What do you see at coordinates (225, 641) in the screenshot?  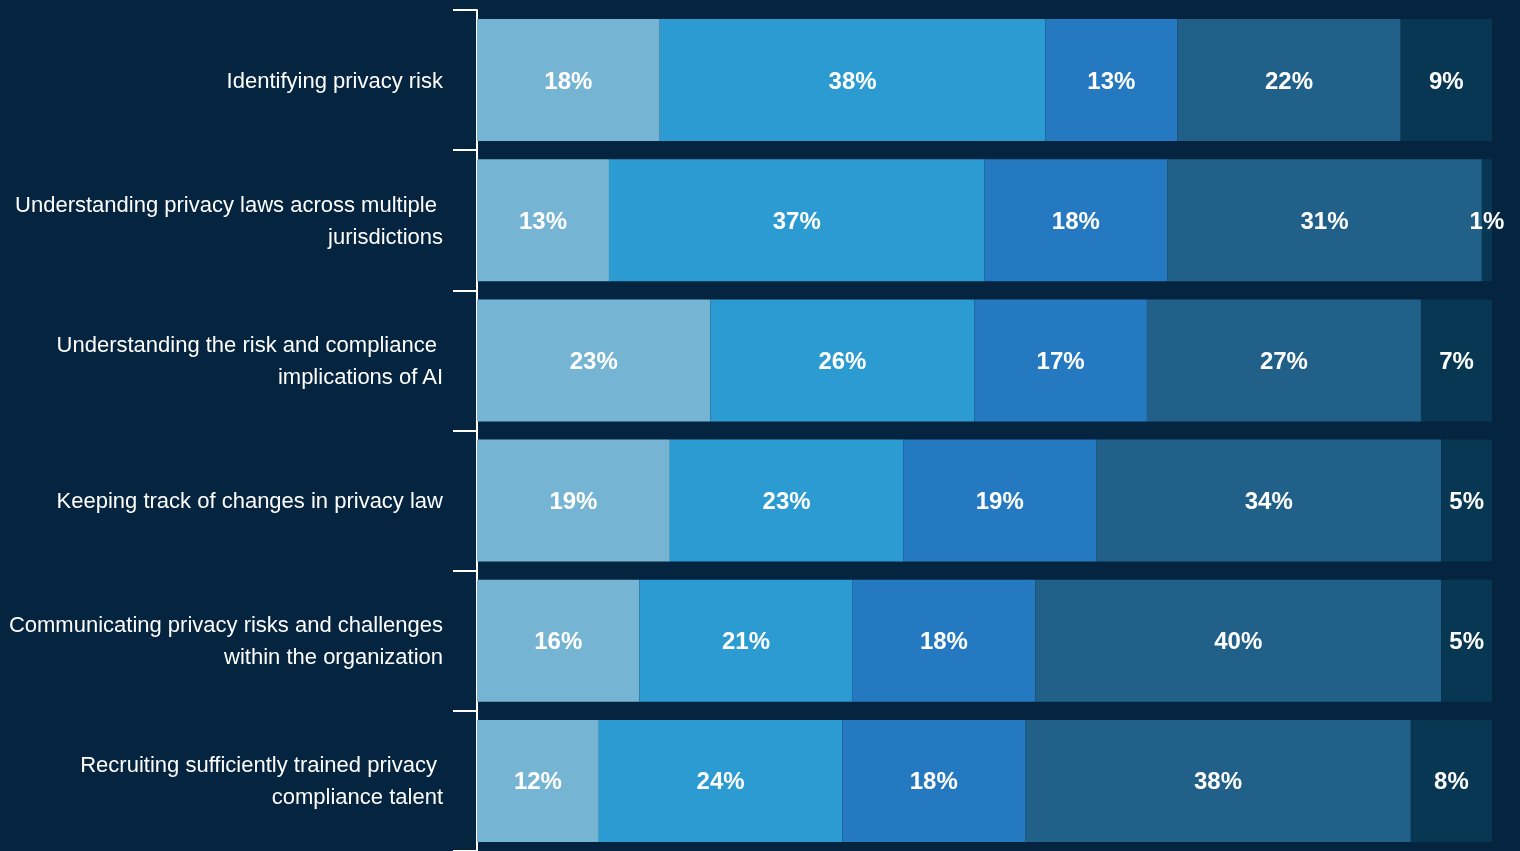 I see `y-tick-label: Communicating privacy risks and challenges within the organization` at bounding box center [225, 641].